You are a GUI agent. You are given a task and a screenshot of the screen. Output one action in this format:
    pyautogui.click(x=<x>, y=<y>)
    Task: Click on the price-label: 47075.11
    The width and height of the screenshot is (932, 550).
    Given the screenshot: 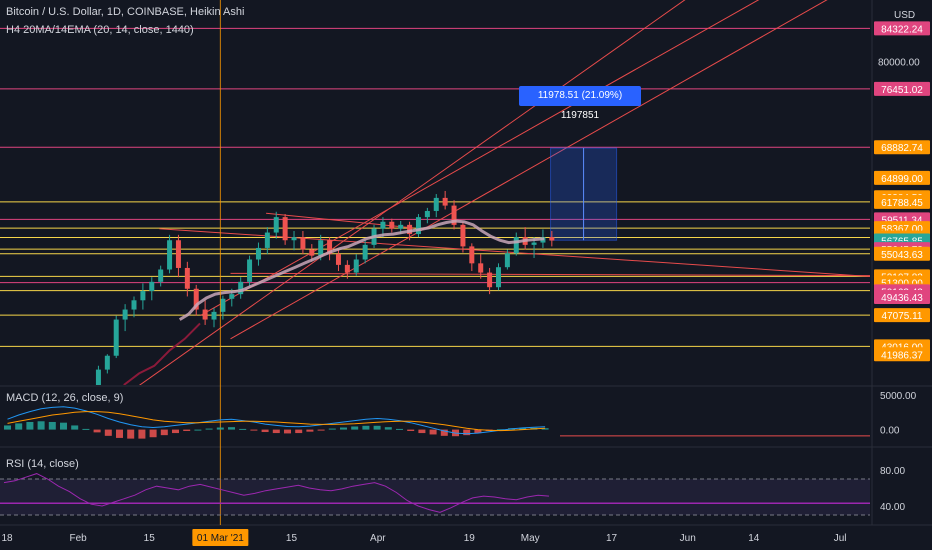 What is the action you would take?
    pyautogui.click(x=902, y=315)
    